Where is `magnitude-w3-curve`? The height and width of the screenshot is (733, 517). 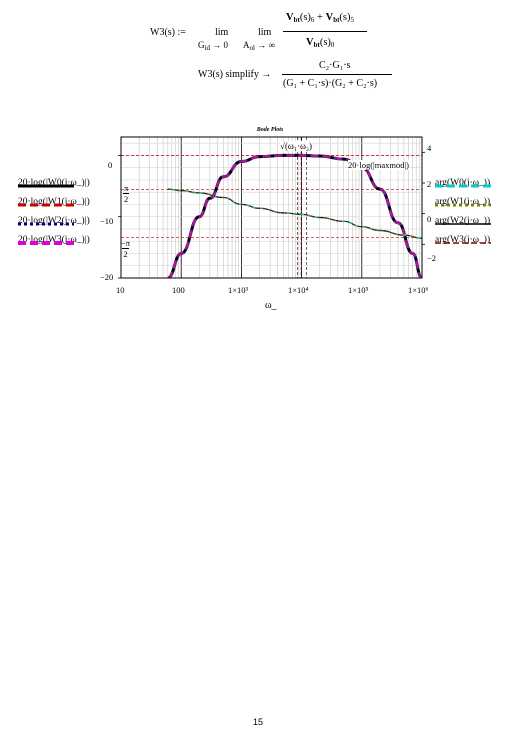
magnitude-w3-curve is located at coordinates (294, 216).